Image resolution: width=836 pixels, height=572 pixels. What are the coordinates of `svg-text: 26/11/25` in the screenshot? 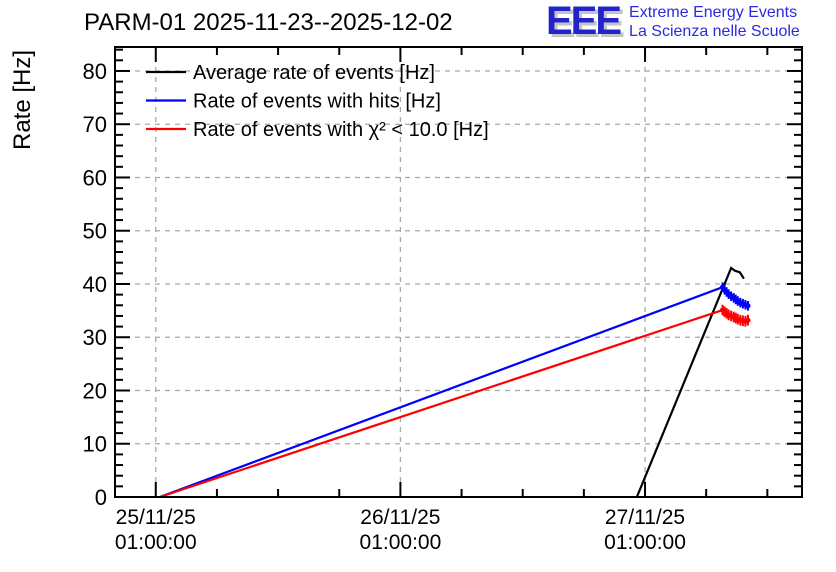 It's located at (400, 517).